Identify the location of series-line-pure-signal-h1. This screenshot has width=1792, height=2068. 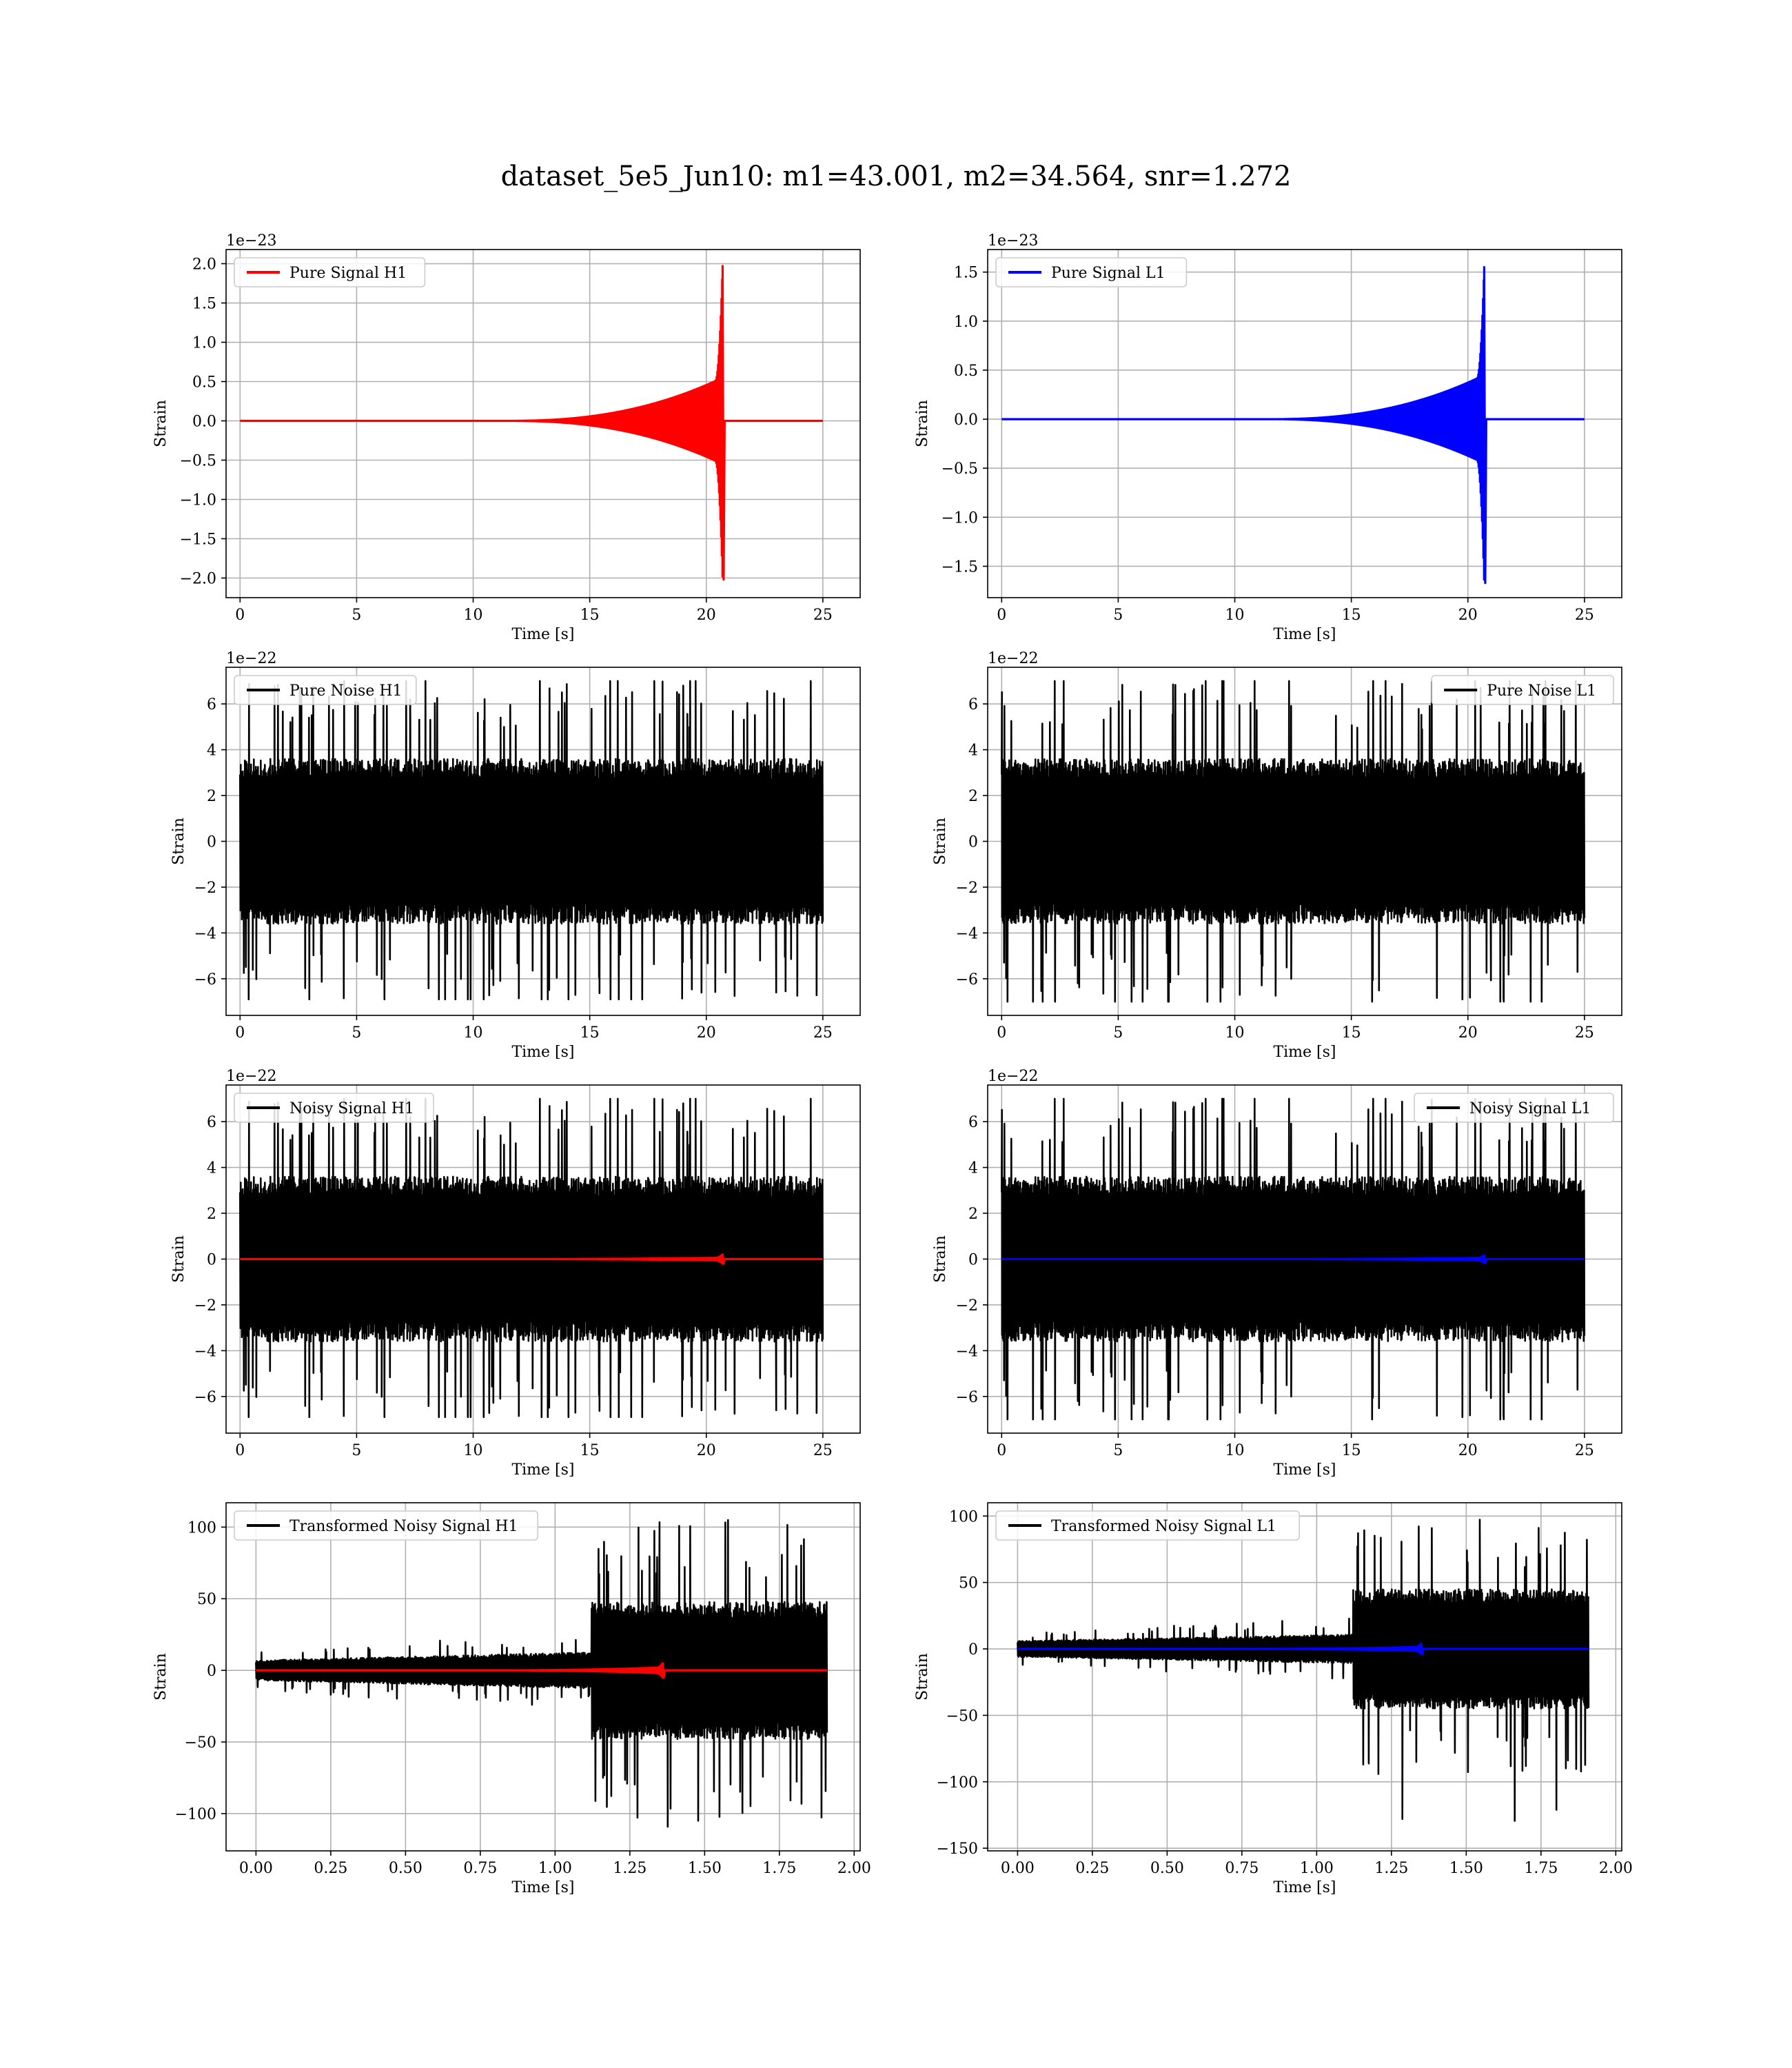
(531, 423).